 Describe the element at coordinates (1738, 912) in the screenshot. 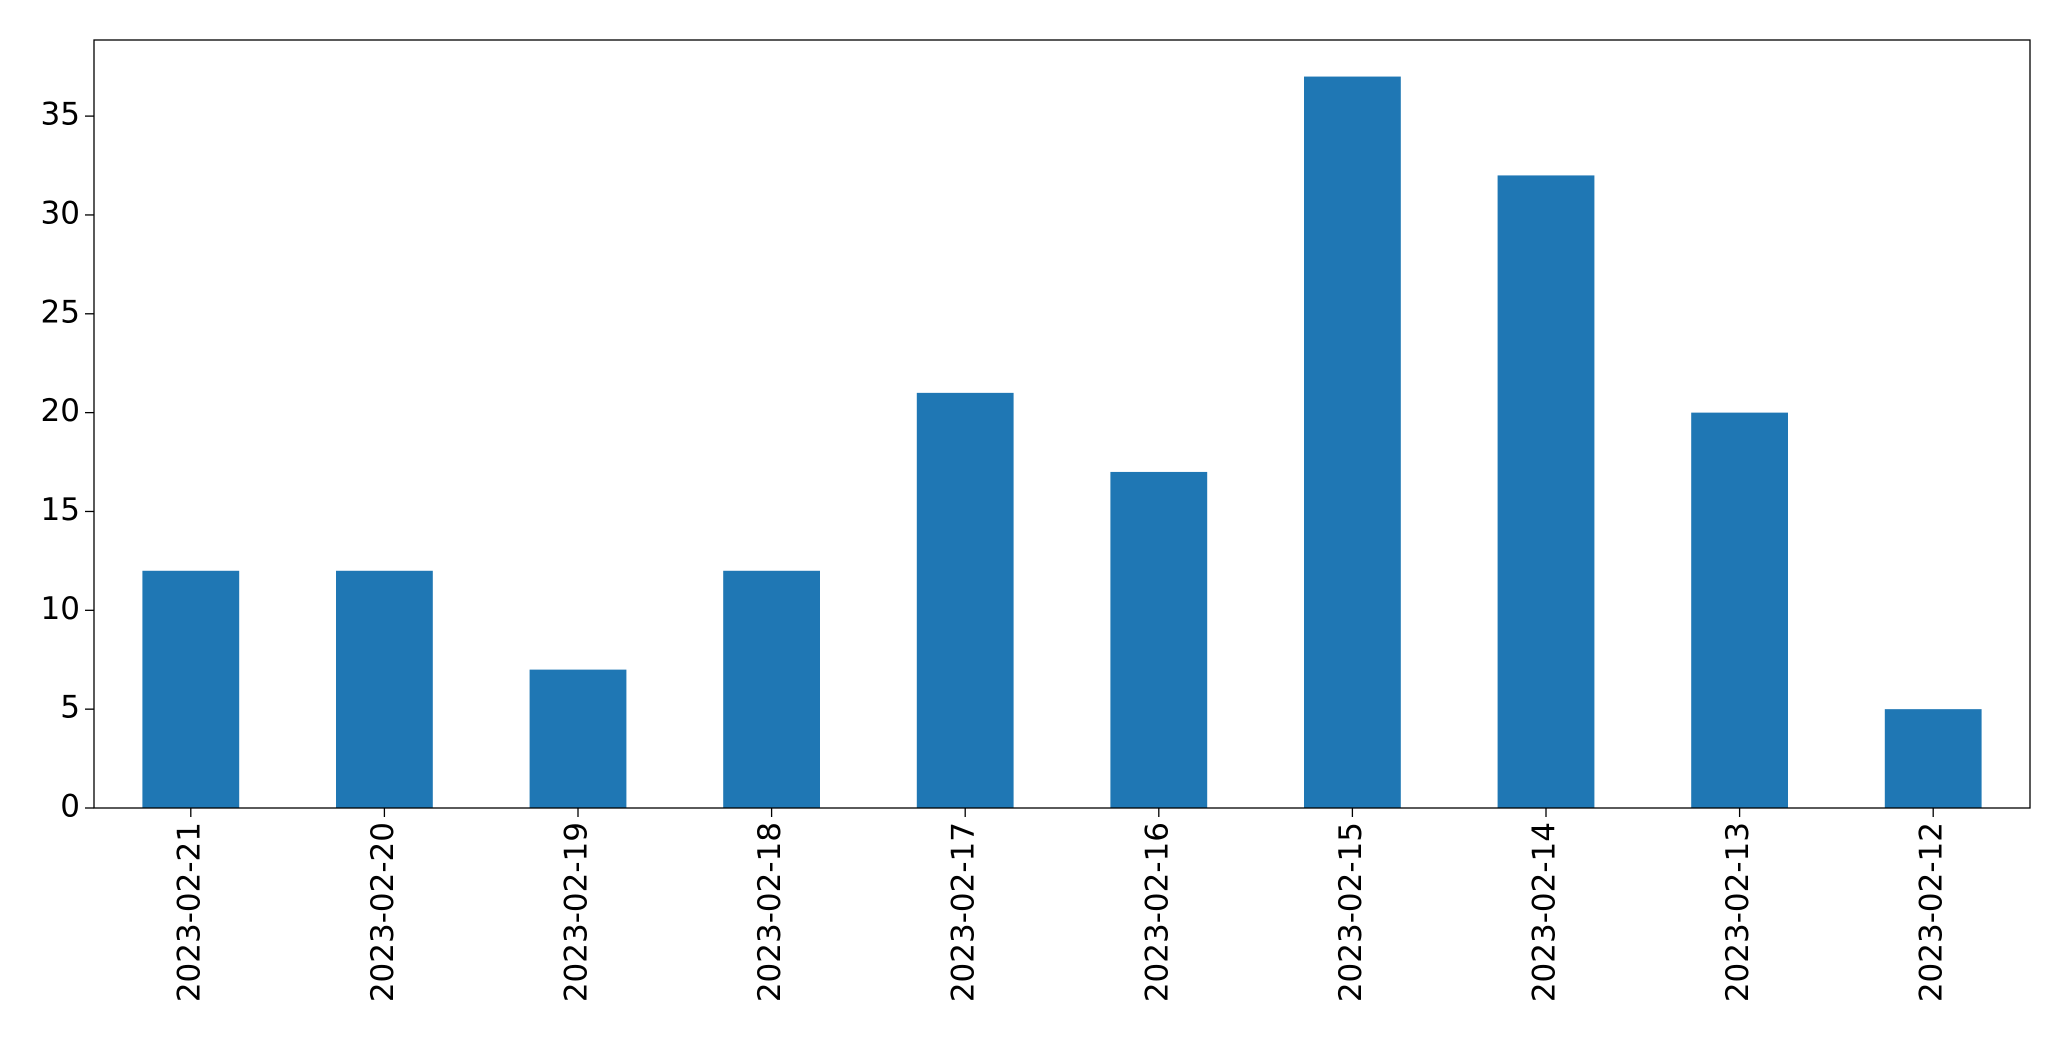

I see `x-tick-label: 2023-02-13` at that location.